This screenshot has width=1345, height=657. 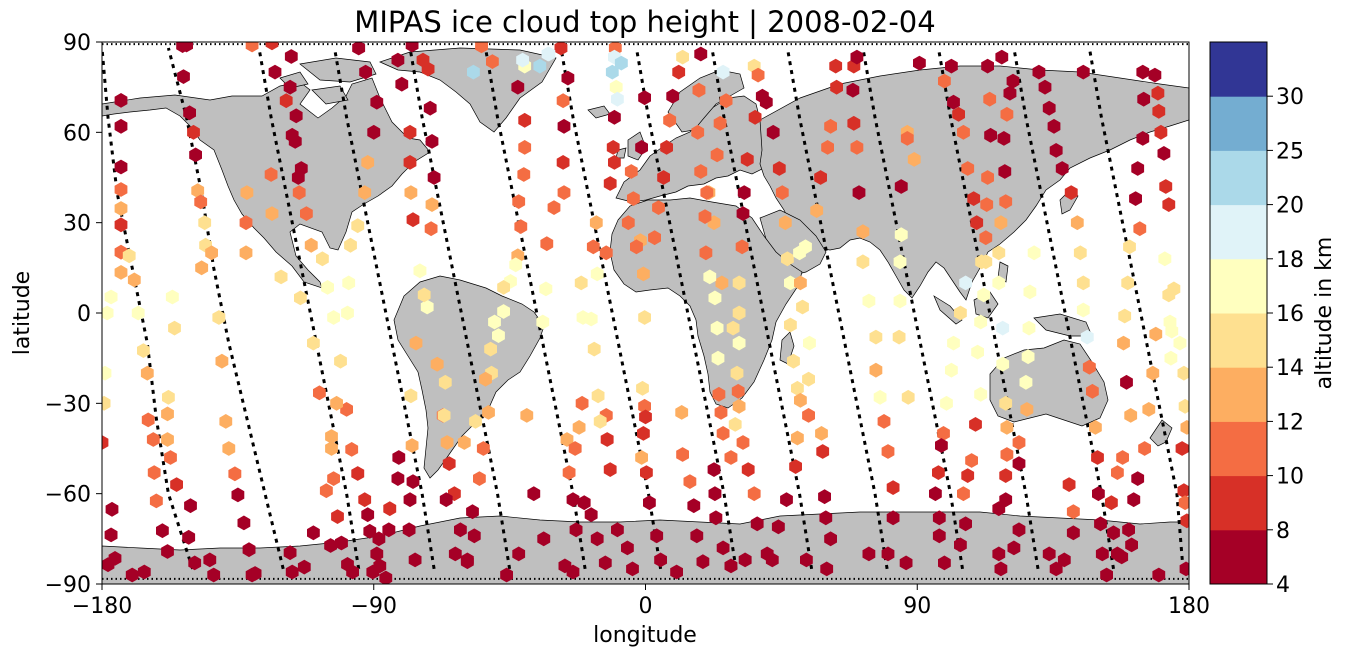 What do you see at coordinates (1290, 151) in the screenshot?
I see `colorbar-tick-label: 25` at bounding box center [1290, 151].